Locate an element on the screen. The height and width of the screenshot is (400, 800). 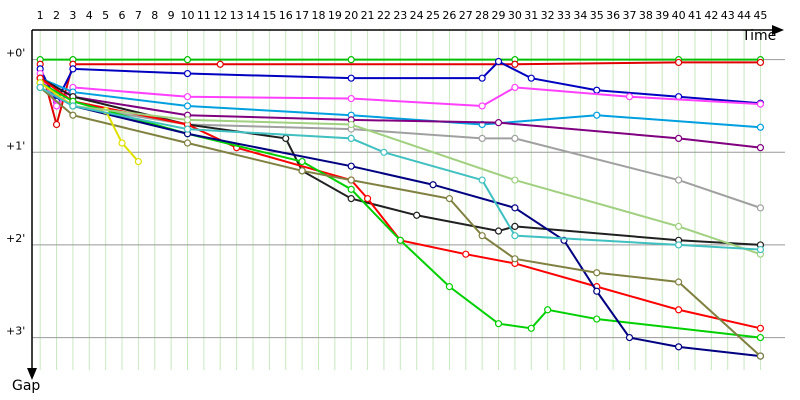
x-tick-label: 27 is located at coordinates (466, 15).